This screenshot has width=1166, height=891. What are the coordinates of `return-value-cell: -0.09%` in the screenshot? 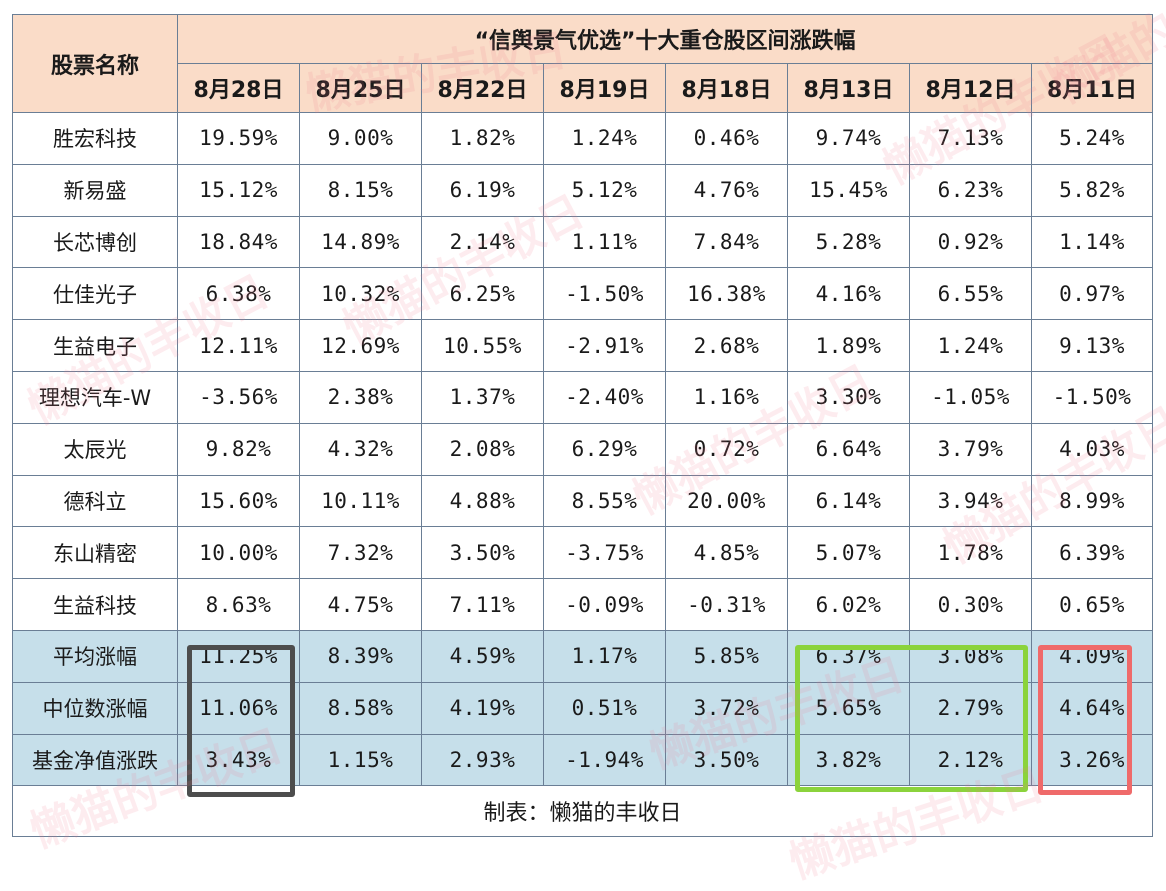 It's located at (604, 604).